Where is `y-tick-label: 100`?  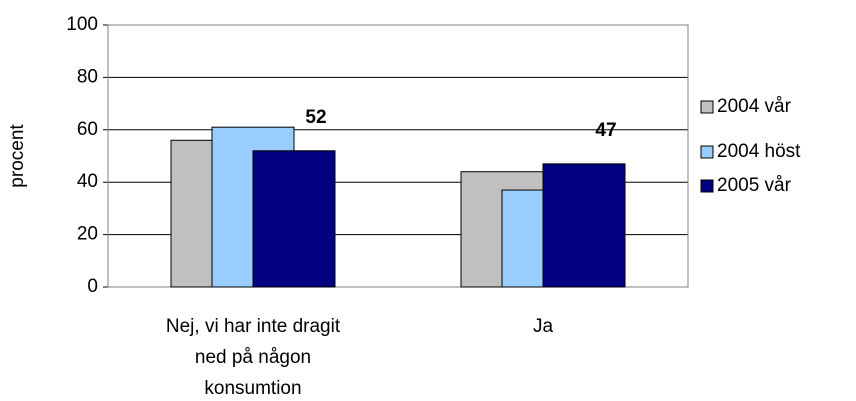 y-tick-label: 100 is located at coordinates (82, 24).